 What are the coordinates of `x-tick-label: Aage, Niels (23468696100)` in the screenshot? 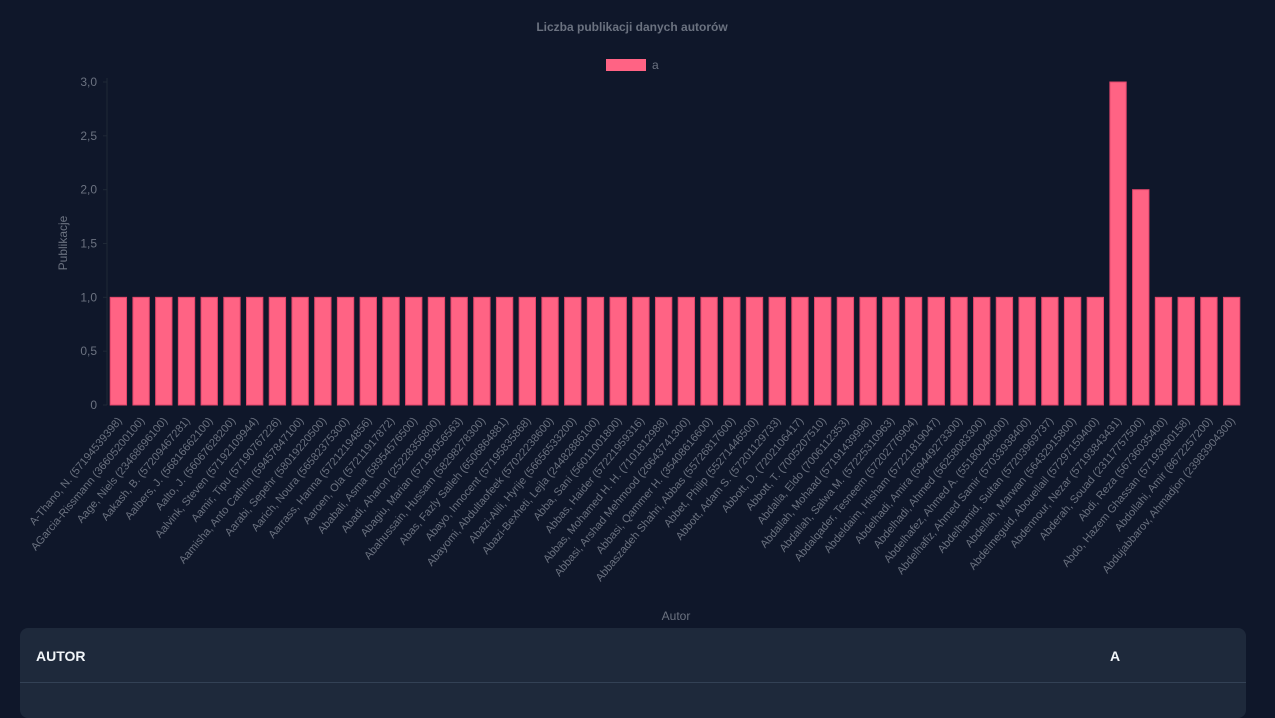 It's located at (122, 470).